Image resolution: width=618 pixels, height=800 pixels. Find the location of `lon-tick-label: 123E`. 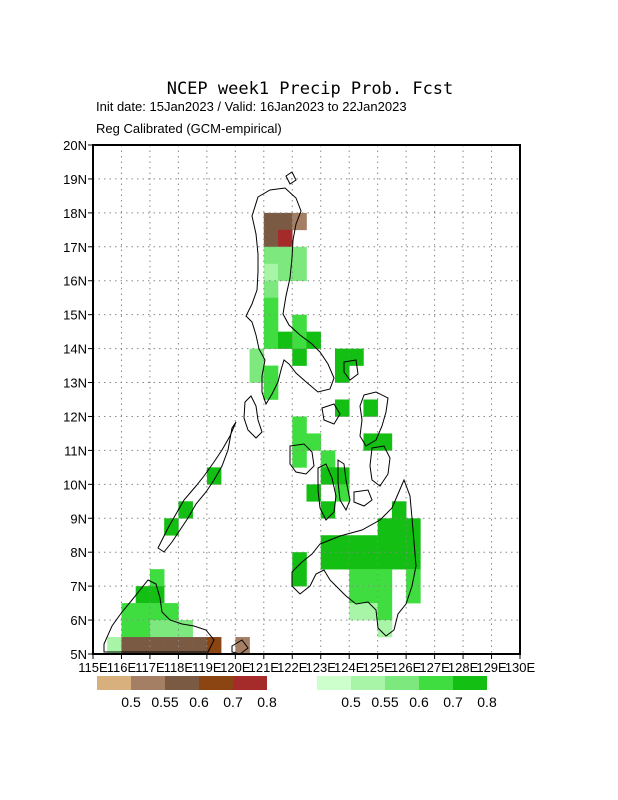

lon-tick-label: 123E is located at coordinates (321, 667).